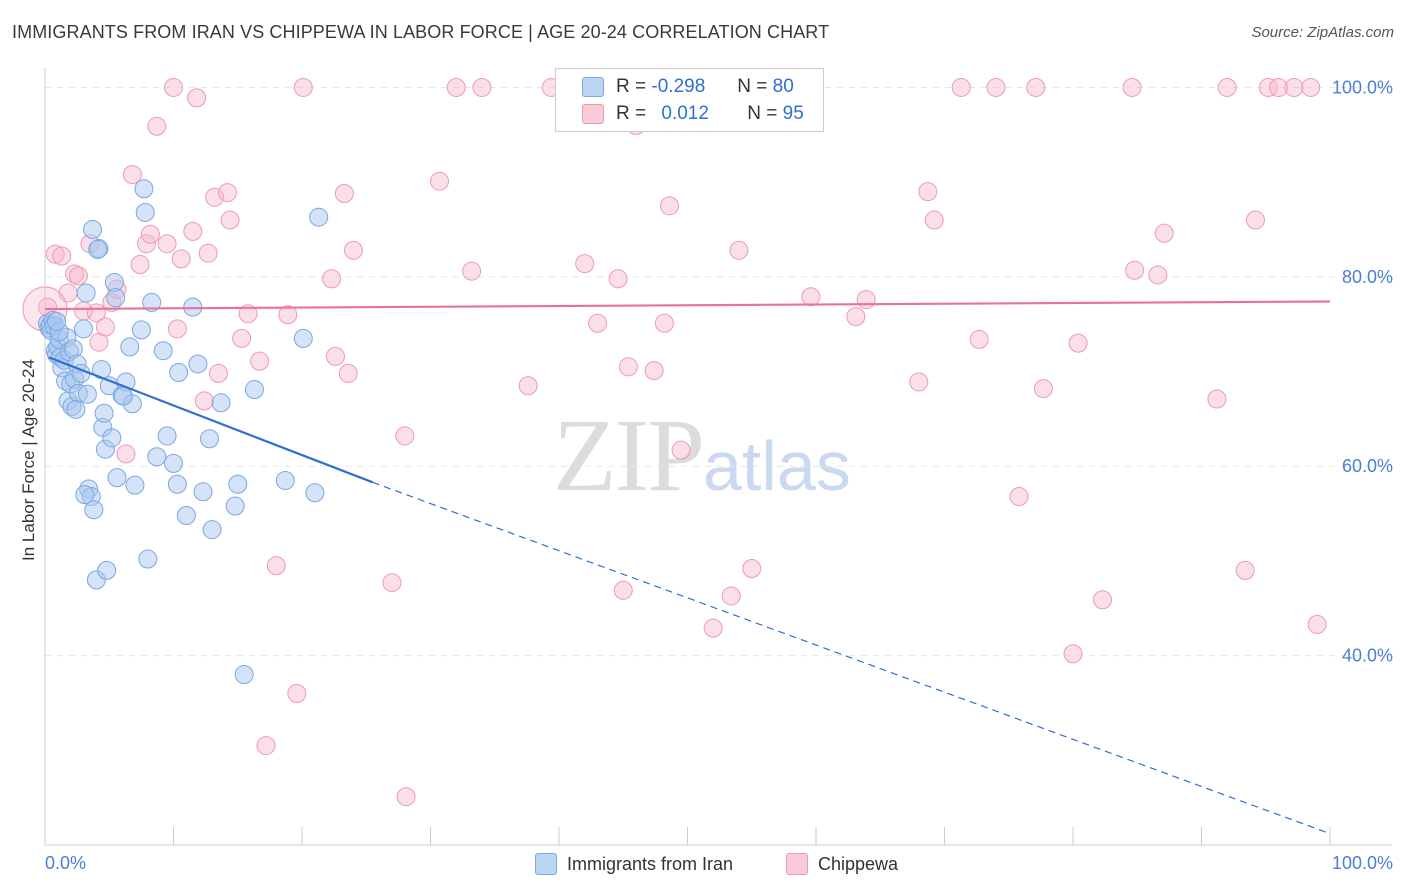  Describe the element at coordinates (783, 86) in the screenshot. I see `legend-n-value-iran: 80` at that location.